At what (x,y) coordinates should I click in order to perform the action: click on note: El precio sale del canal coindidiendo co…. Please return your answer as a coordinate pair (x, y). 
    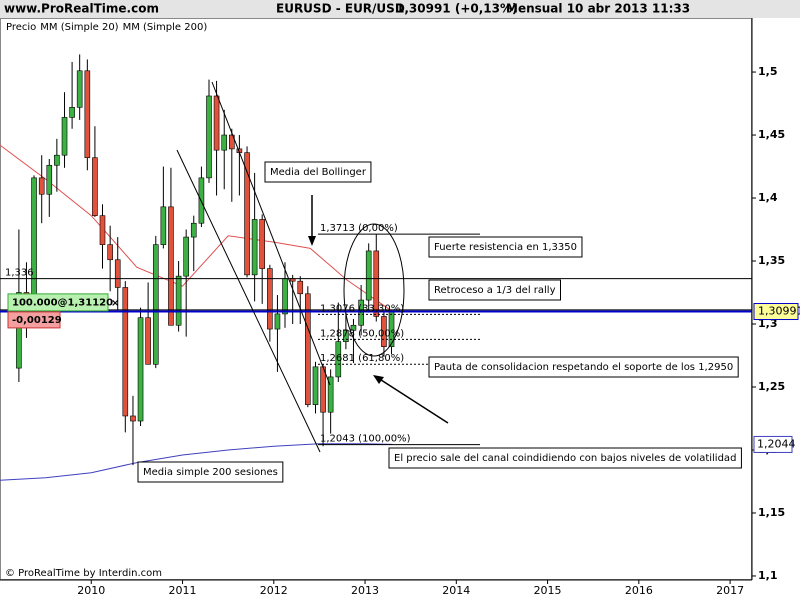
    Looking at the image, I should click on (565, 458).